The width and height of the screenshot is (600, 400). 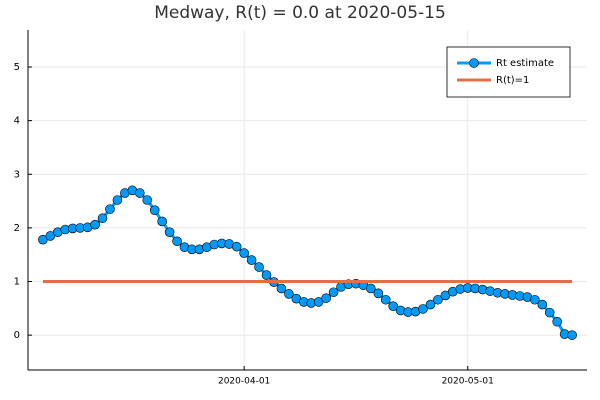 What do you see at coordinates (468, 382) in the screenshot?
I see `x-tick-label: 2020-05-01` at bounding box center [468, 382].